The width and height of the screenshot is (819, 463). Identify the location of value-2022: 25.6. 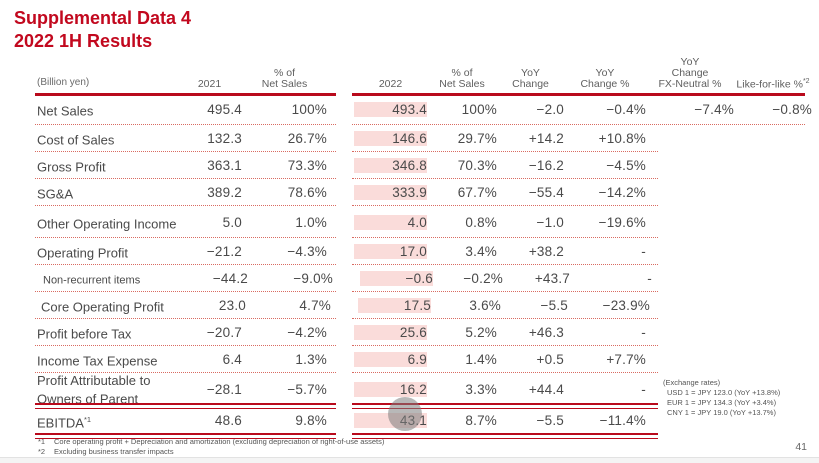
(390, 332).